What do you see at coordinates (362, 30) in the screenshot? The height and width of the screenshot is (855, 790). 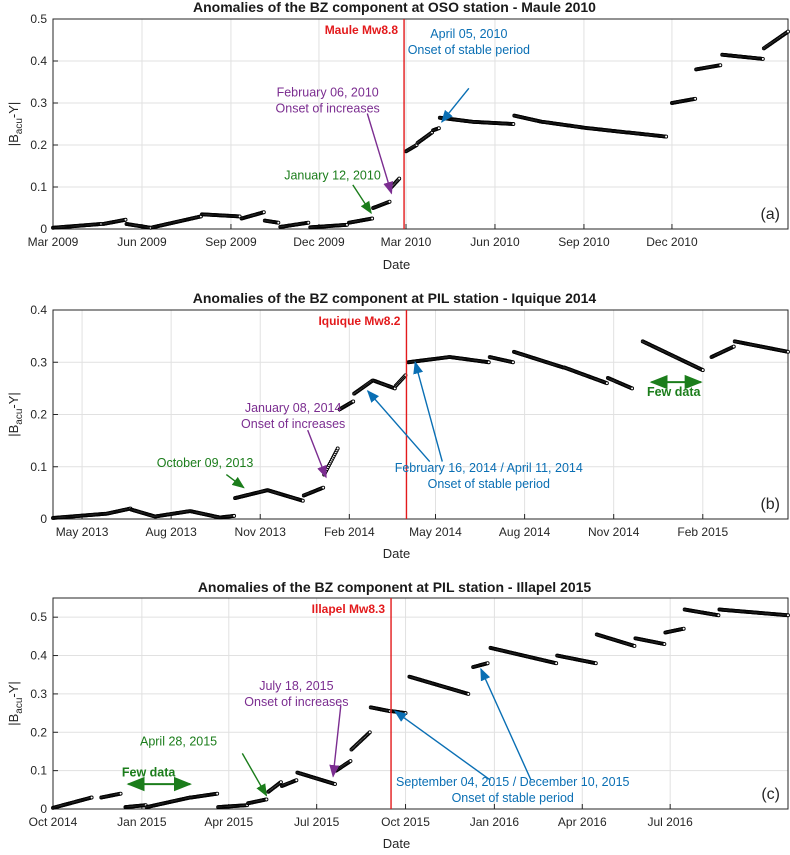 I see `earthquake-label: Maule Mw8.8` at bounding box center [362, 30].